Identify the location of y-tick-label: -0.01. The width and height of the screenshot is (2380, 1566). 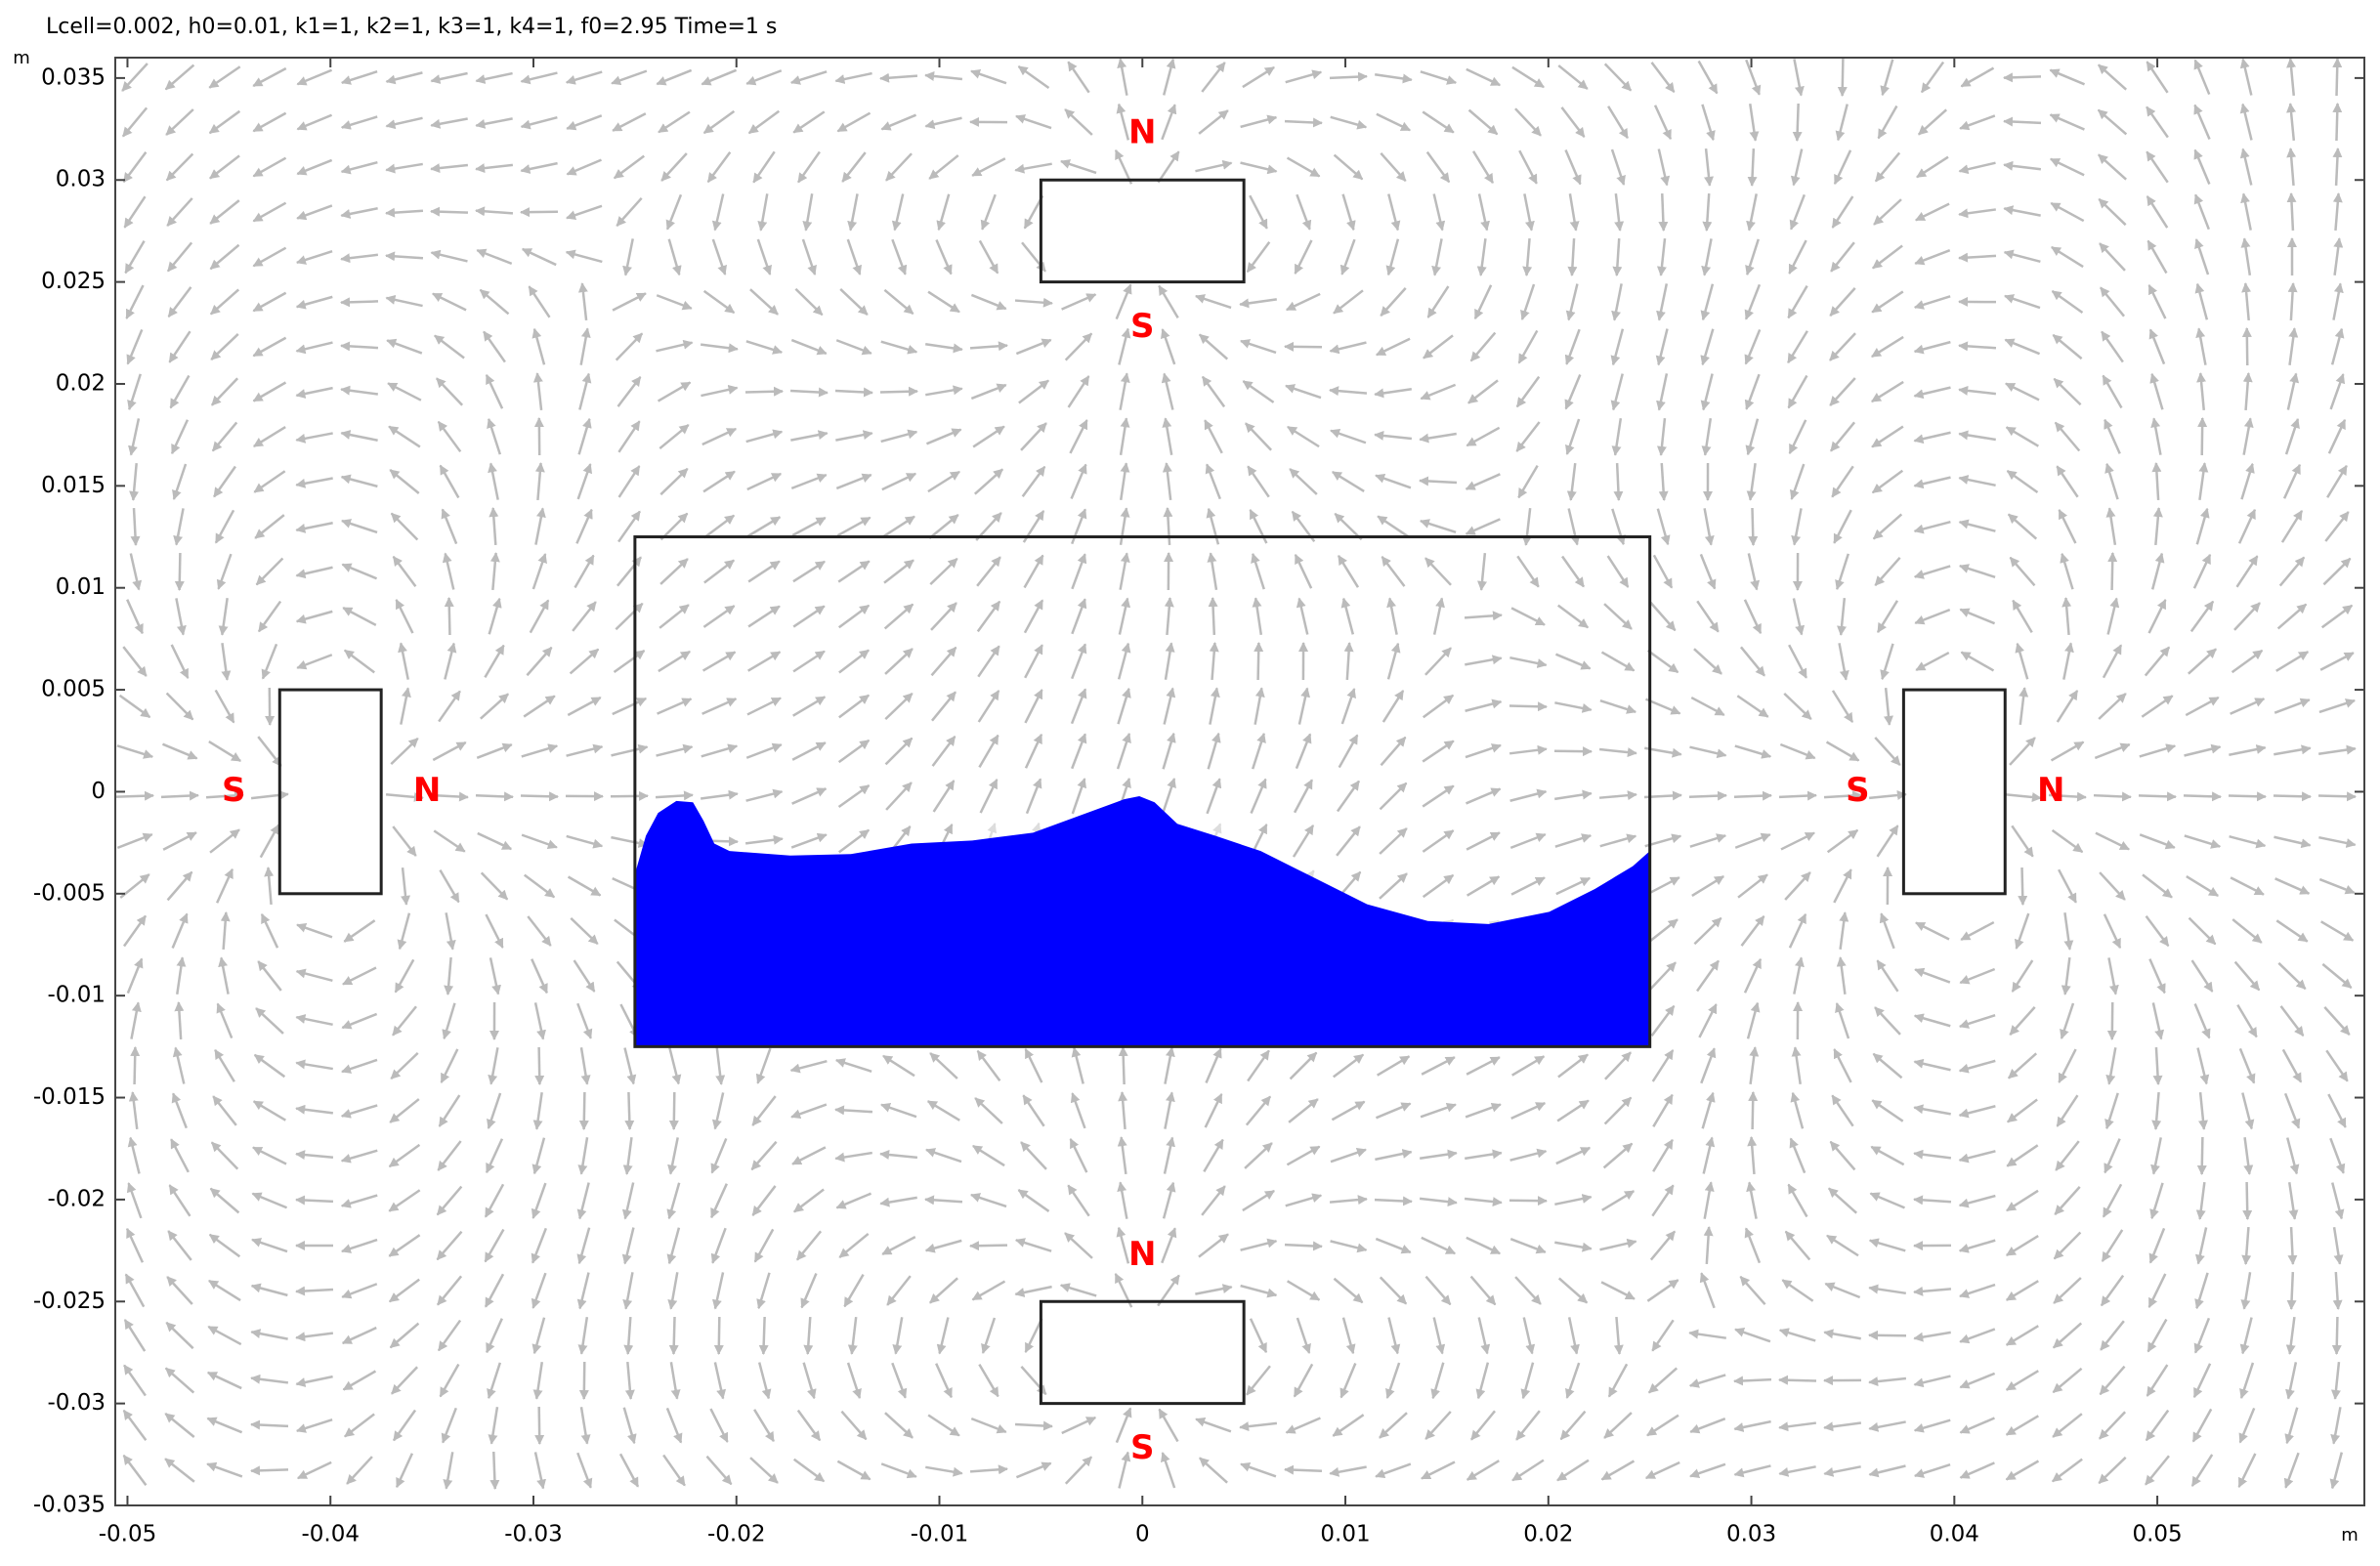
(76, 995).